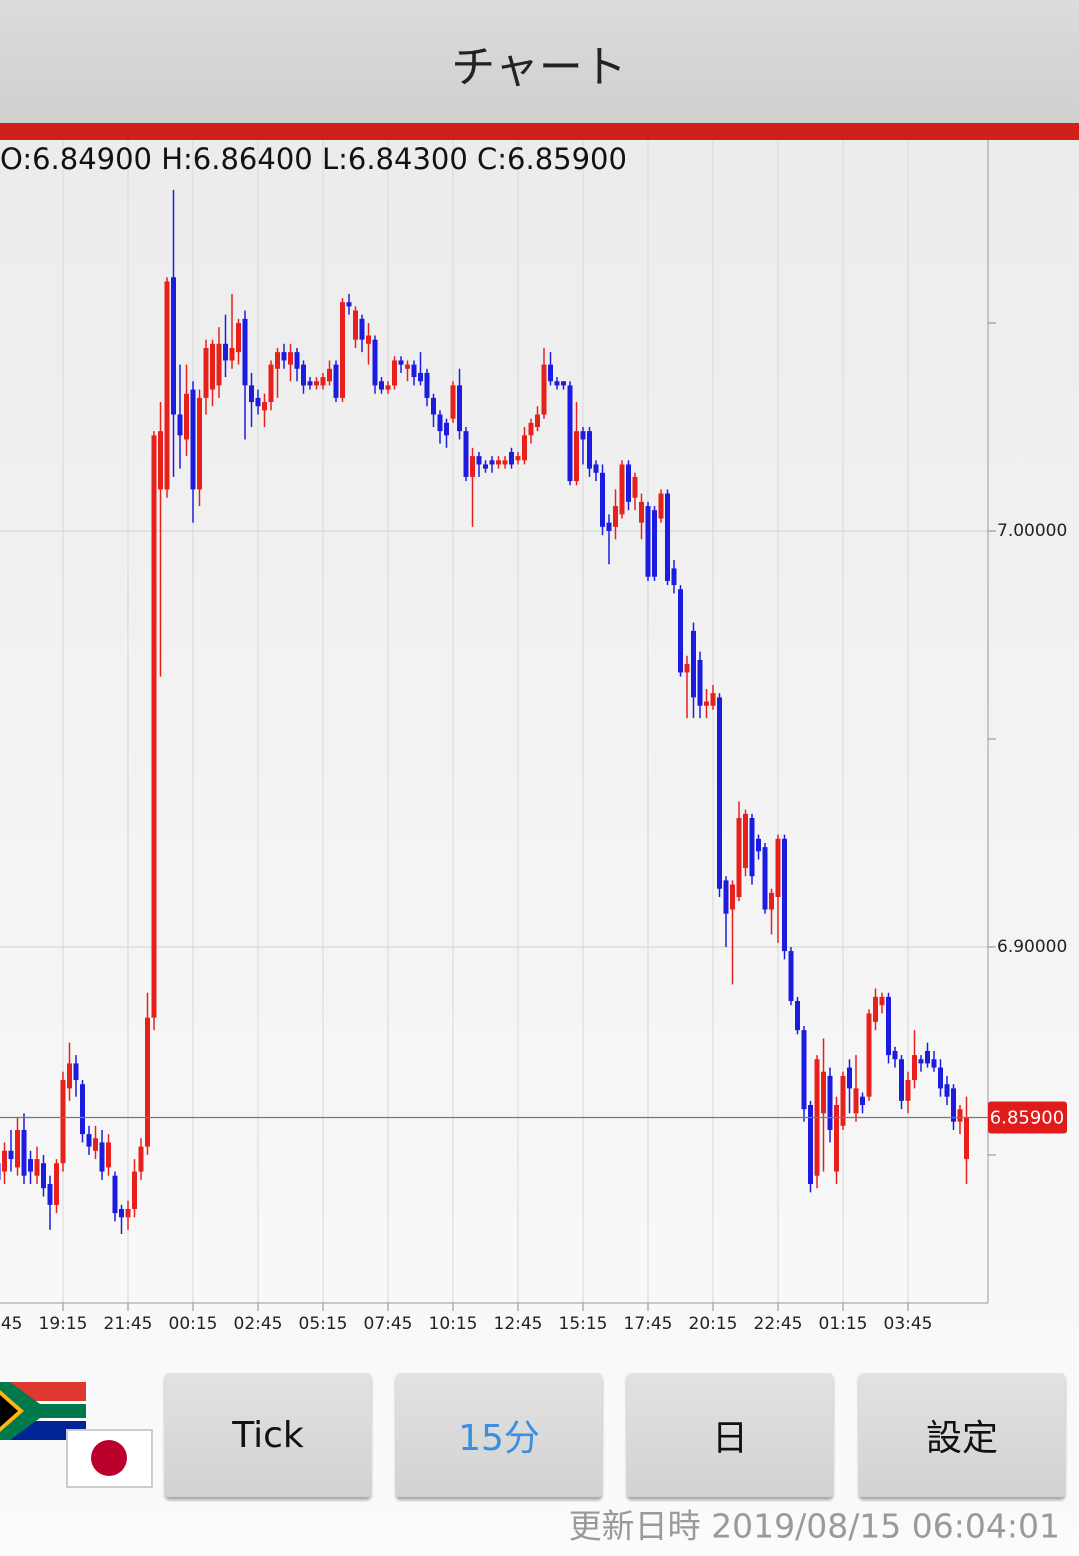 Image resolution: width=1079 pixels, height=1556 pixels. I want to click on x-tick-label: 01:15, so click(843, 1324).